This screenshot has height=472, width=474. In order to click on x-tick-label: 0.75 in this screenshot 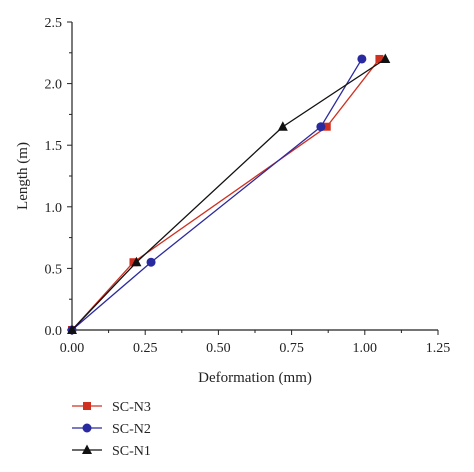, I will do `click(291, 348)`.